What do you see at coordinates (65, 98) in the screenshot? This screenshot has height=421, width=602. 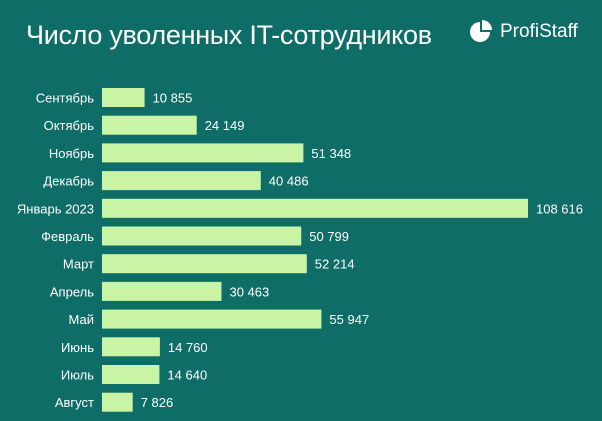 I see `category-label: Сентябрь` at bounding box center [65, 98].